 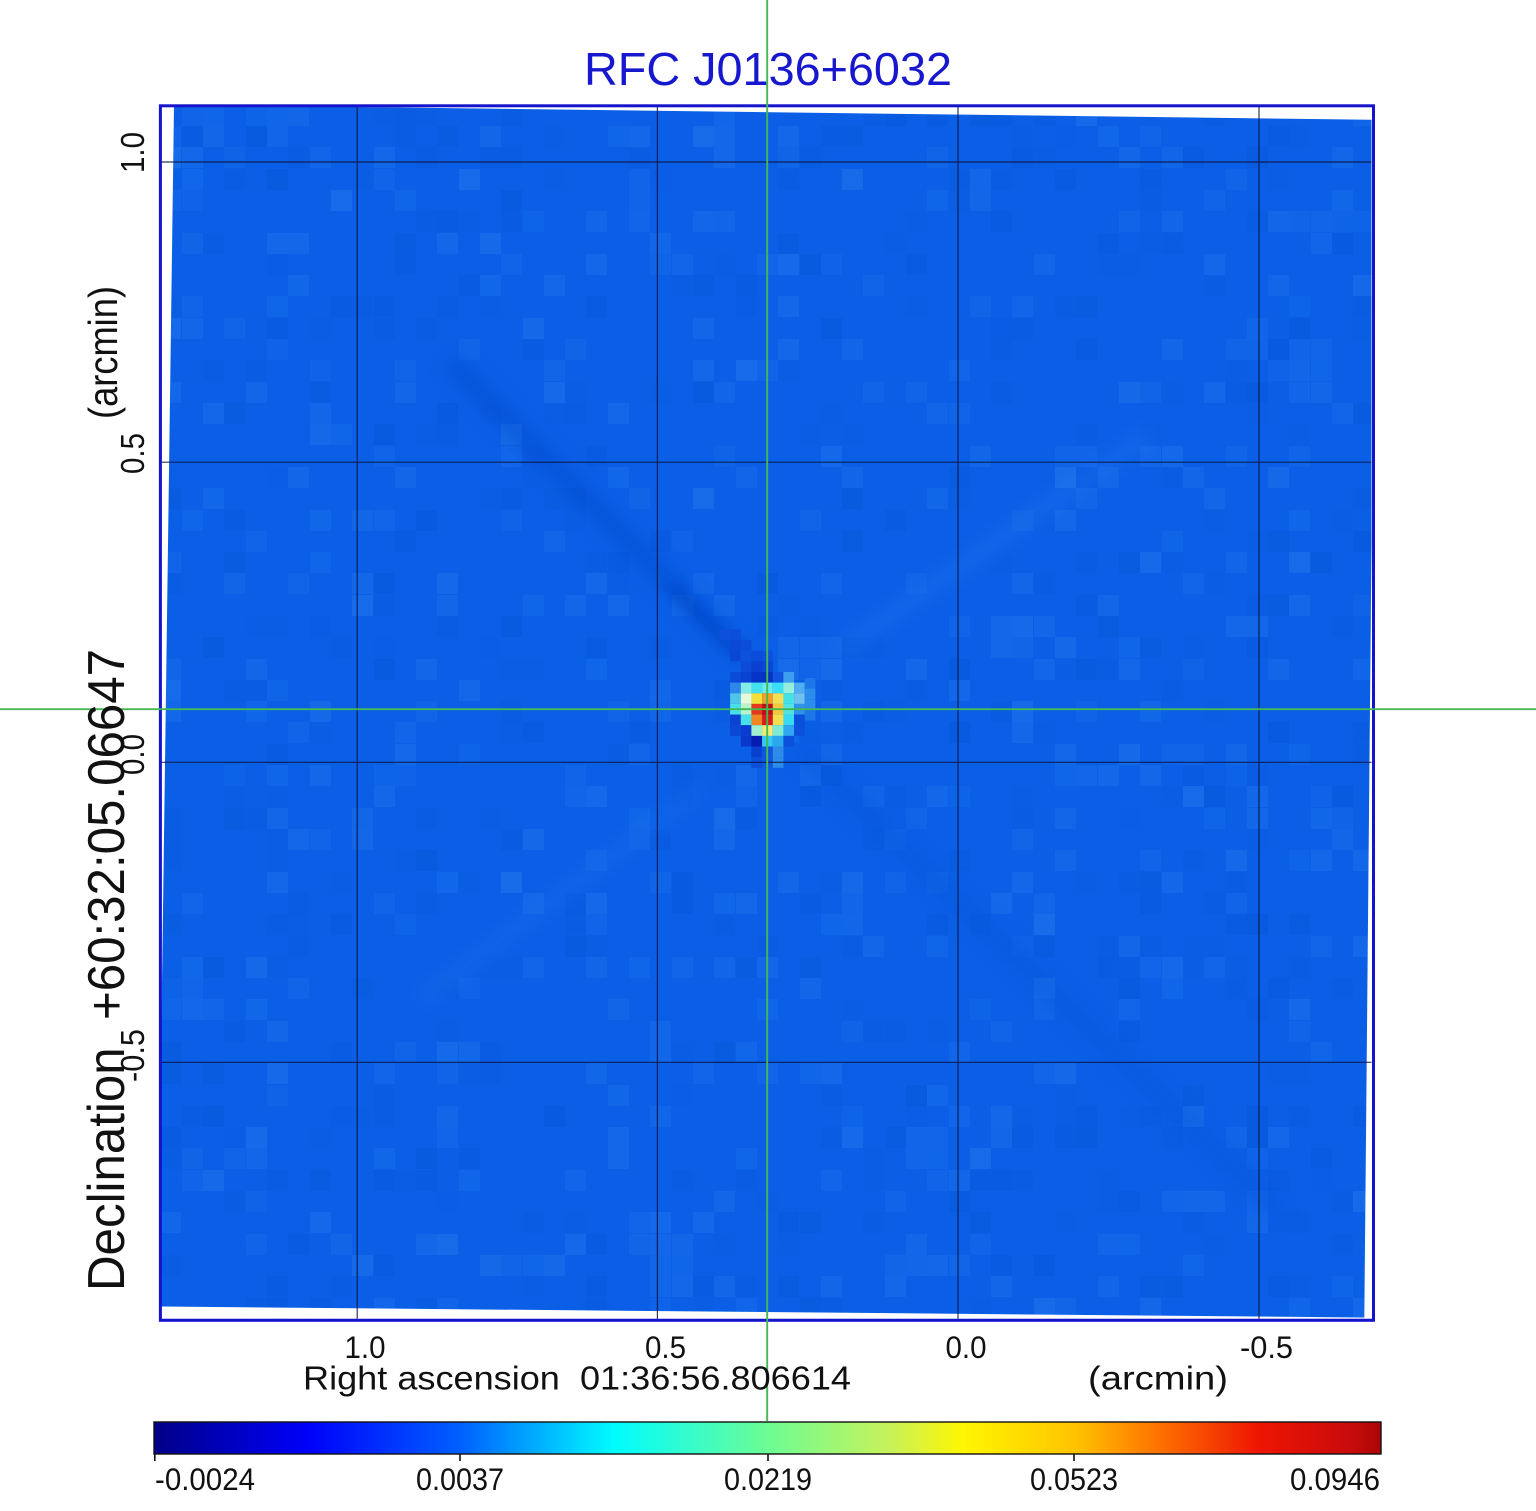 What do you see at coordinates (1074, 1479) in the screenshot?
I see `svg-text: 0.0523` at bounding box center [1074, 1479].